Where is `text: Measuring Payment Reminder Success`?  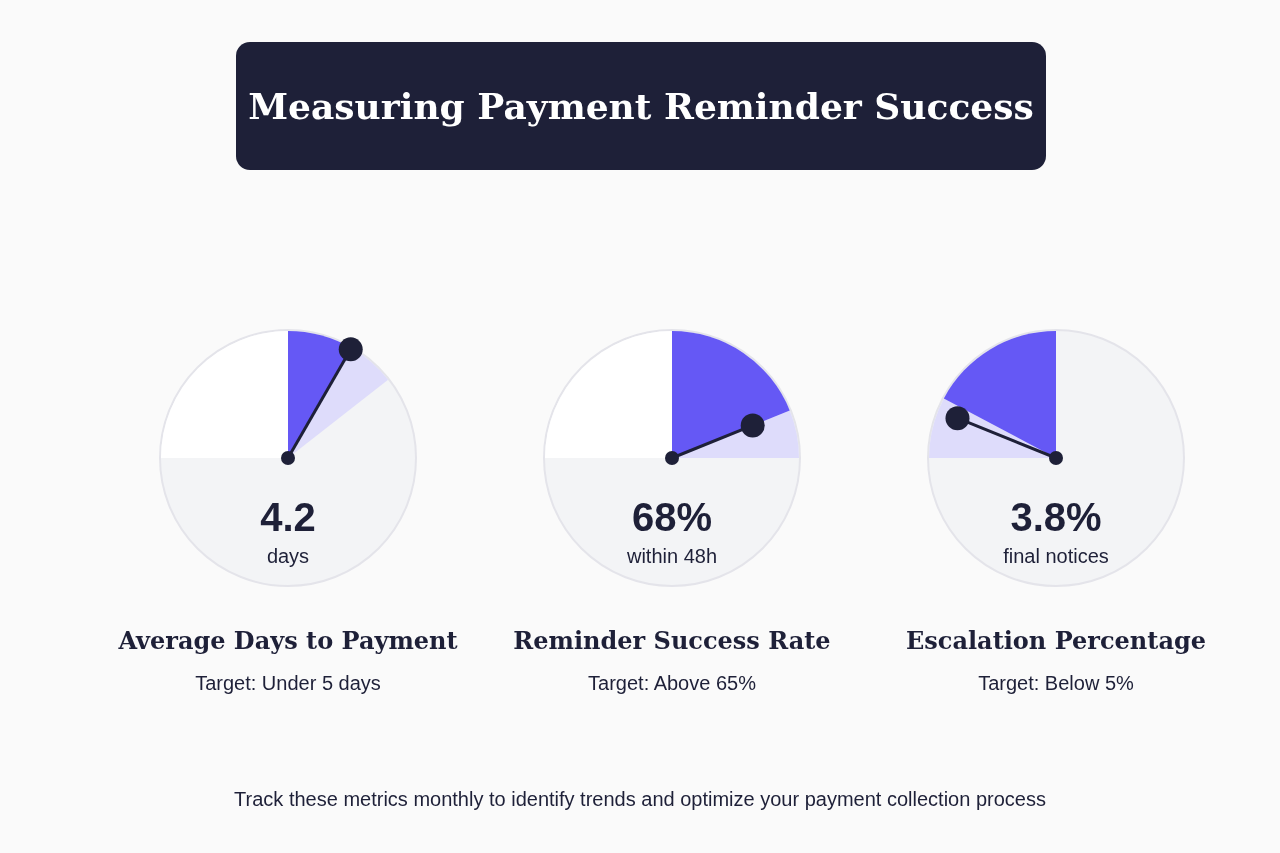
text: Measuring Payment Reminder Success is located at coordinates (641, 106).